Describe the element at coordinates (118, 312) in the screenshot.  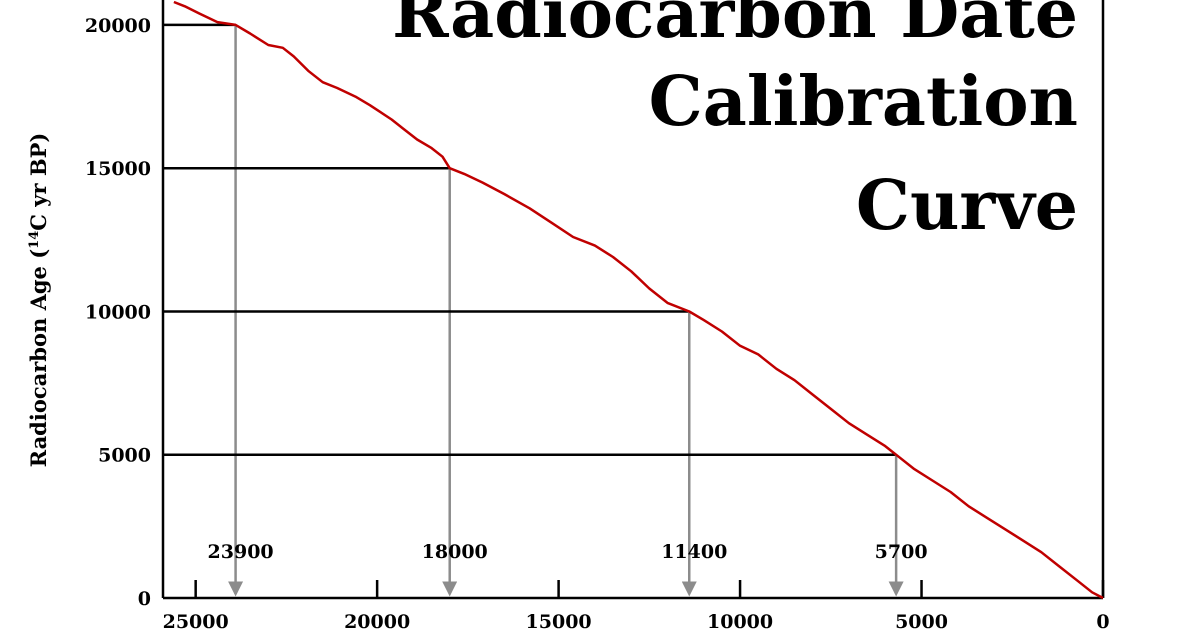
I see `y-tick-label: 10000` at that location.